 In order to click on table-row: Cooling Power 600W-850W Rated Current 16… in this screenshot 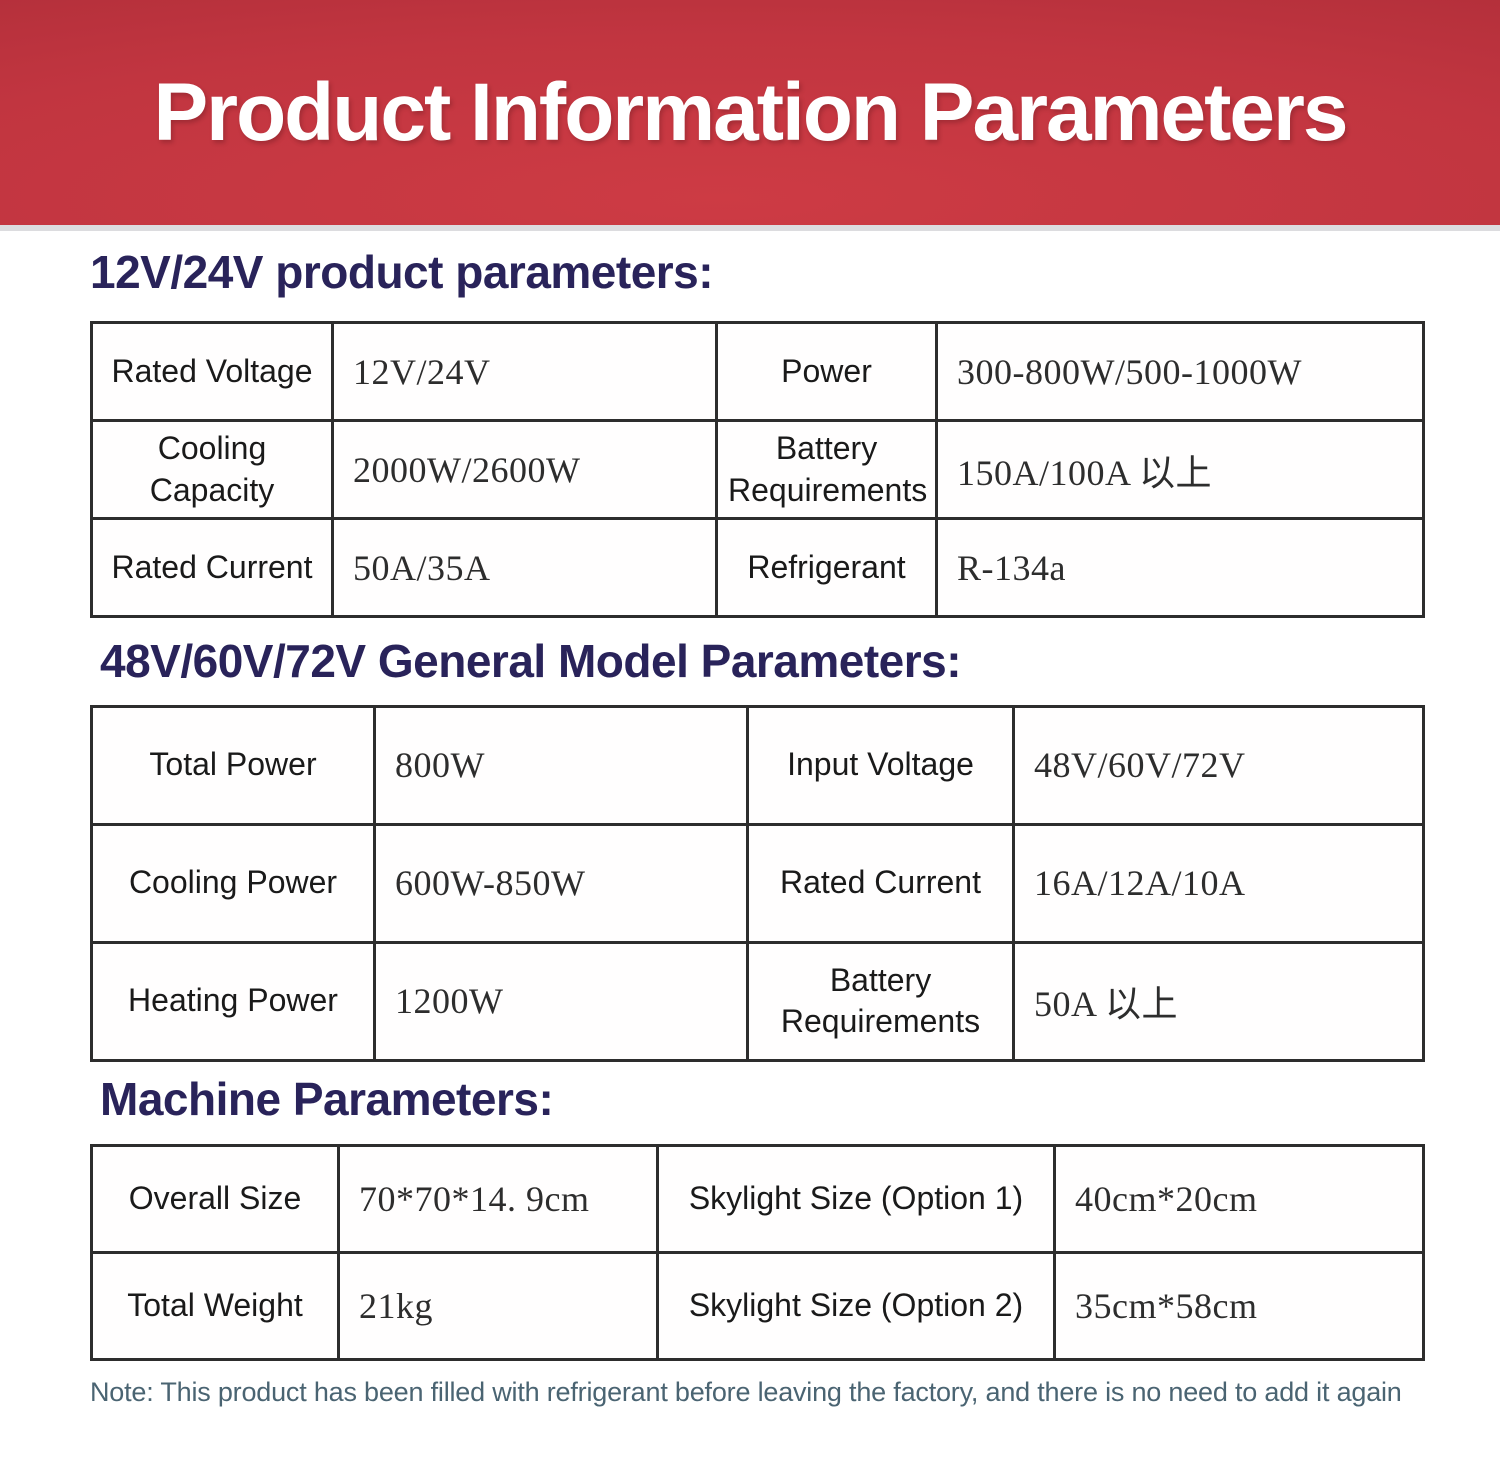, I will do `click(757, 883)`.